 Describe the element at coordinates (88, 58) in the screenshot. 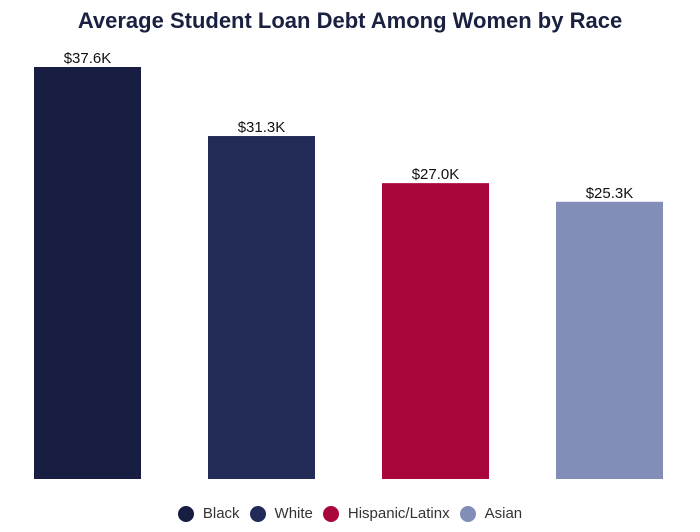

I see `bar-value-label: $37.6K` at that location.